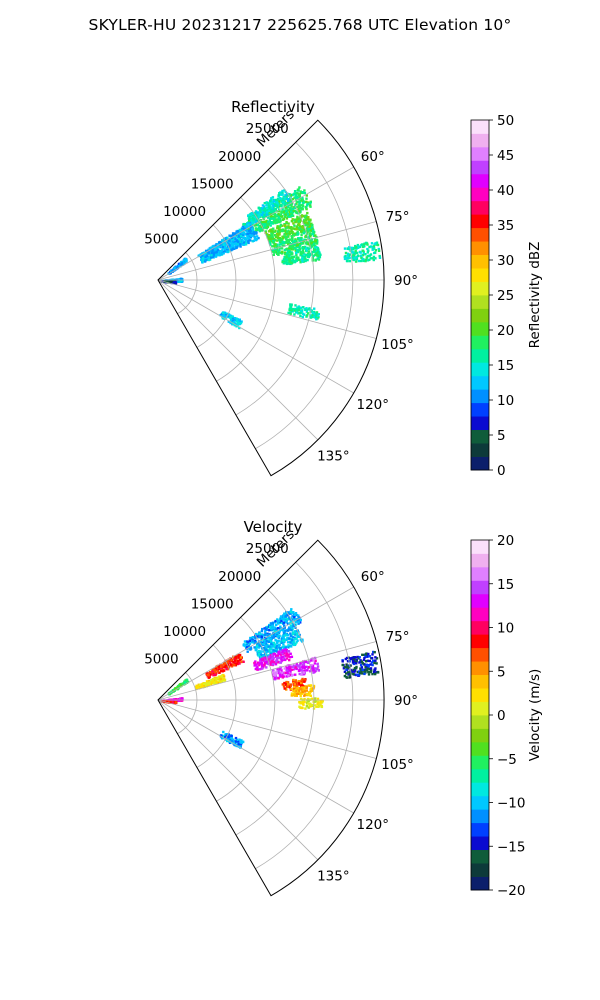  Describe the element at coordinates (505, 226) in the screenshot. I see `colorbar-tick-label: 35` at that location.